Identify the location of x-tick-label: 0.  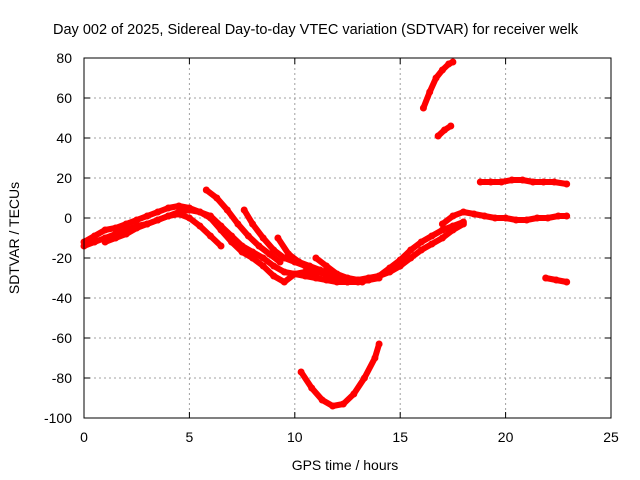
(84, 437).